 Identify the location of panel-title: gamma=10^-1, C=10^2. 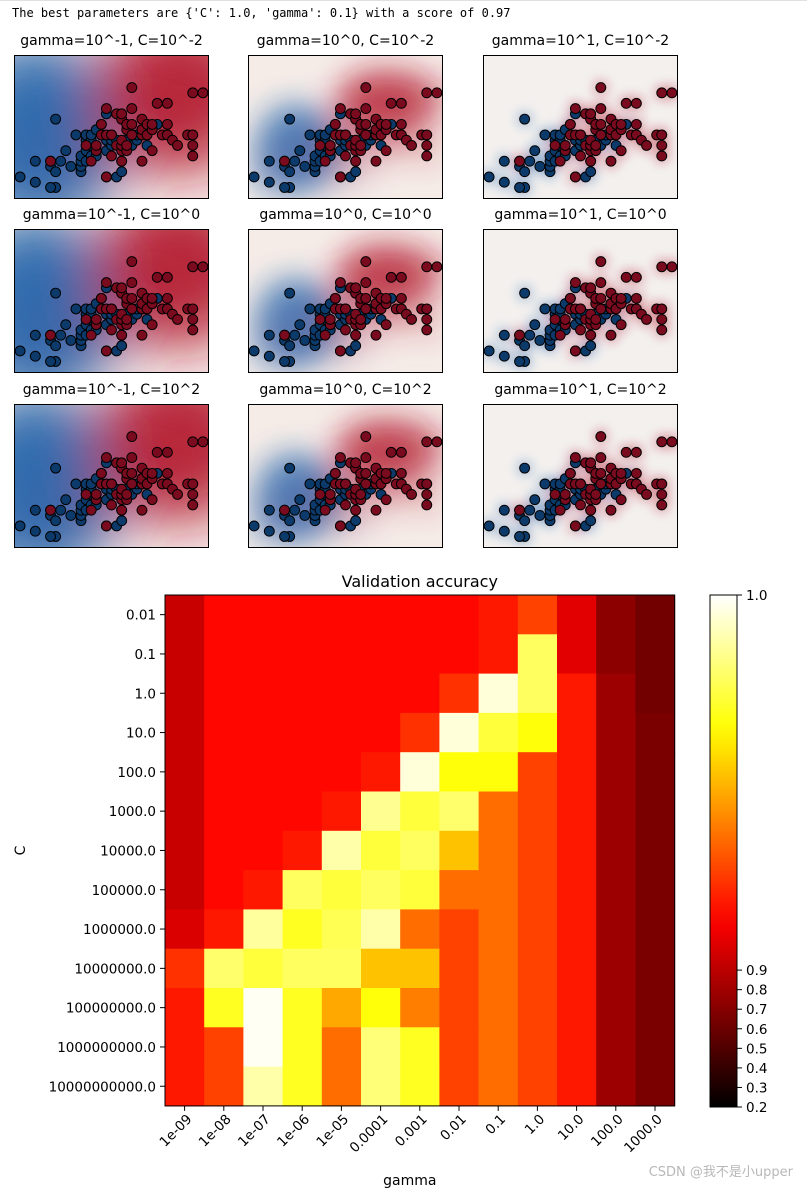
(111, 390).